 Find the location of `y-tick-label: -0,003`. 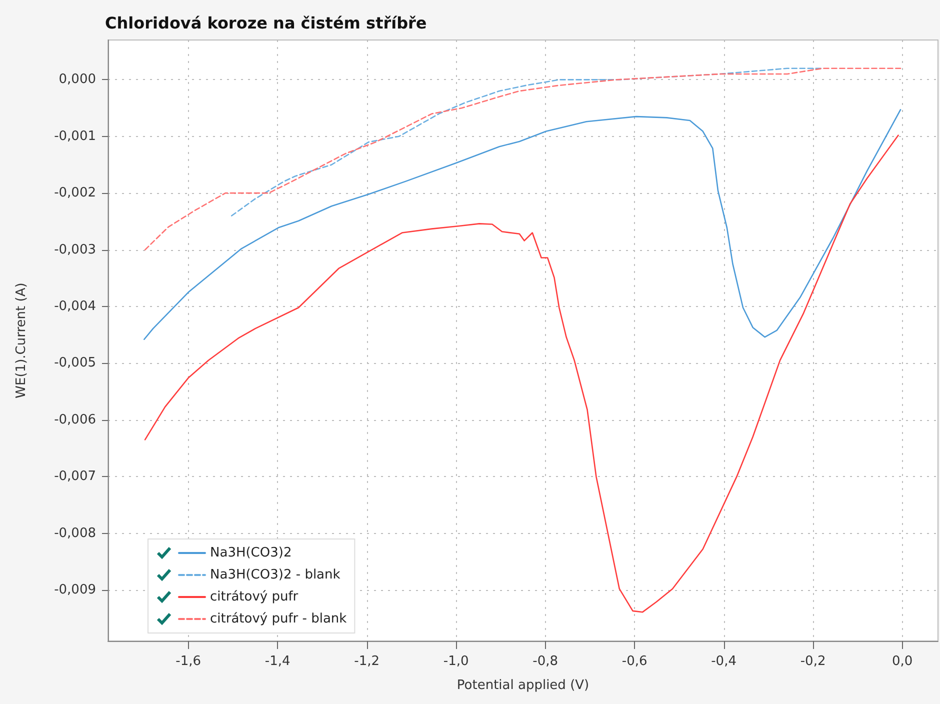

y-tick-label: -0,003 is located at coordinates (75, 250).